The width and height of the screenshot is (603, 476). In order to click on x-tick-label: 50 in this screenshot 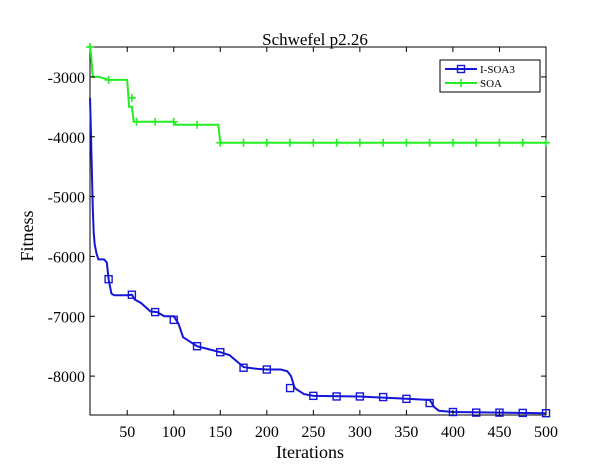, I will do `click(127, 432)`.